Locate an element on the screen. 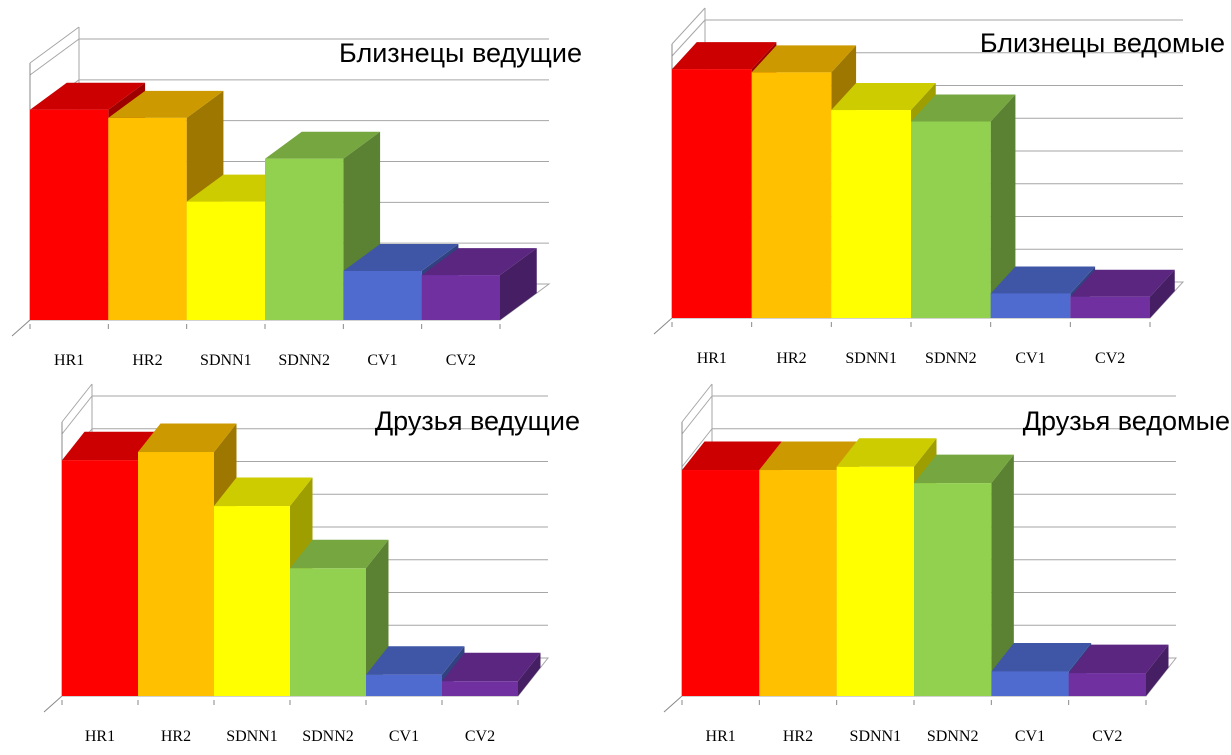 The height and width of the screenshot is (755, 1231). chart-title: Близнецы ведомые is located at coordinates (1102, 43).